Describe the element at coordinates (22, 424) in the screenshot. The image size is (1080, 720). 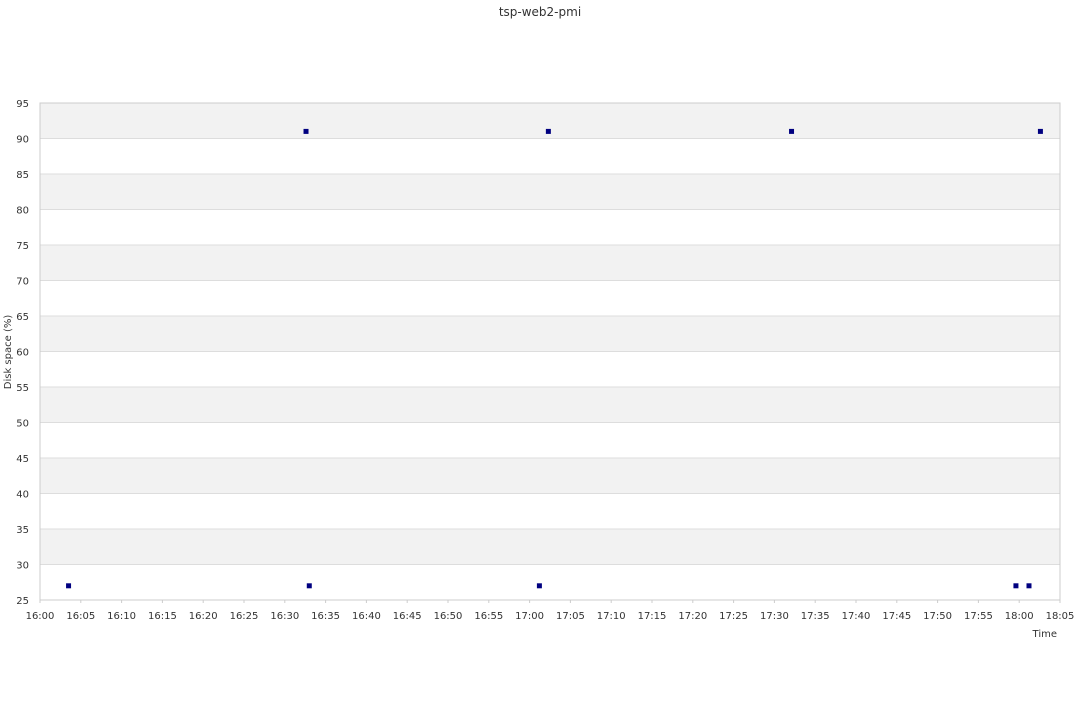
I see `y-tick-label: 50` at that location.